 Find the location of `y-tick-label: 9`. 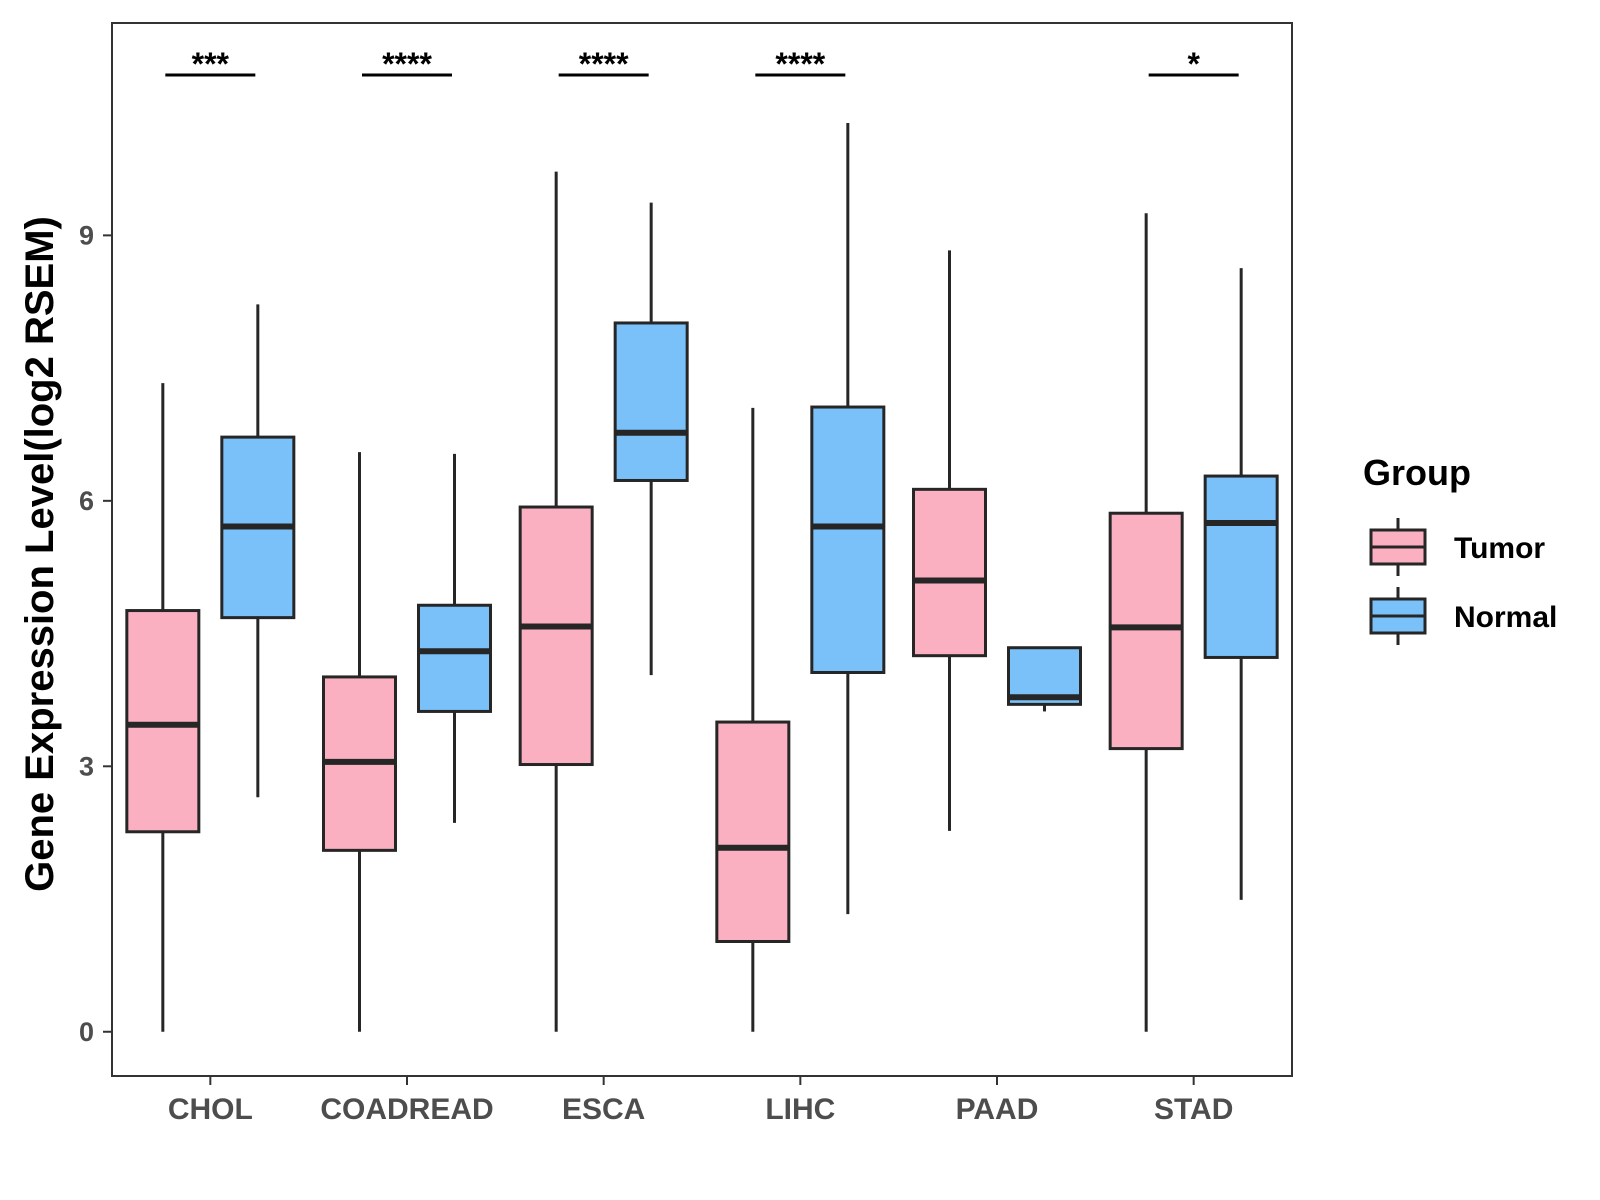

y-tick-label: 9 is located at coordinates (86, 235).